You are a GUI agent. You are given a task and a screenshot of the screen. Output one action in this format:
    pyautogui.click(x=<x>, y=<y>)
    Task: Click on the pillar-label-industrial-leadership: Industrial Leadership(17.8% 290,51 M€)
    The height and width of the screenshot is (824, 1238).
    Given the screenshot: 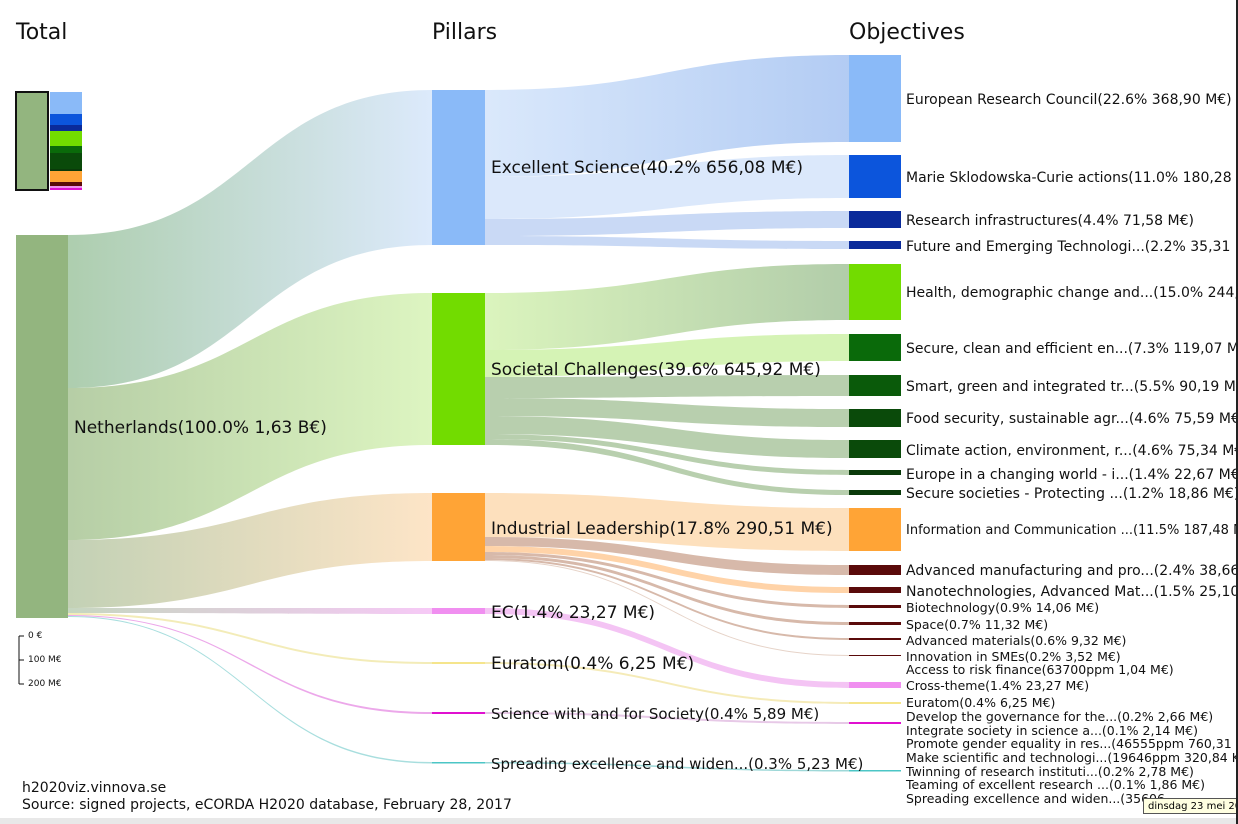 What is the action you would take?
    pyautogui.click(x=662, y=529)
    